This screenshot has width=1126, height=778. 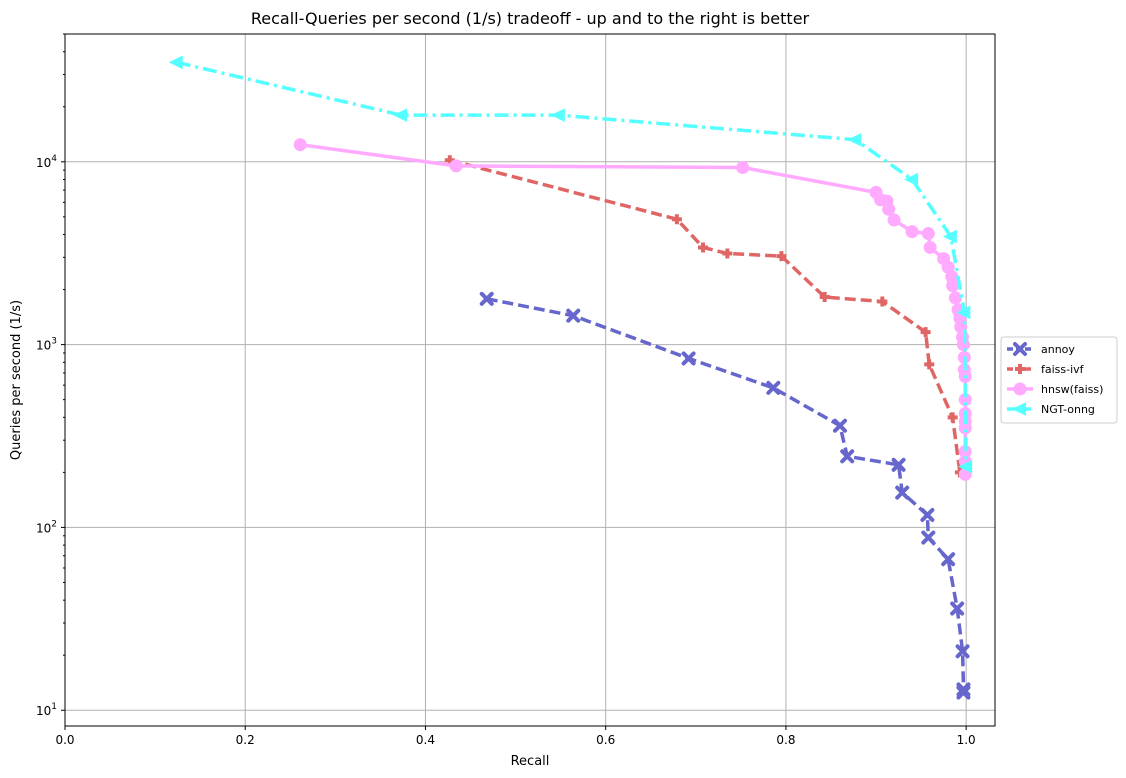 I want to click on legend-label: hnsw(faiss), so click(x=1072, y=389).